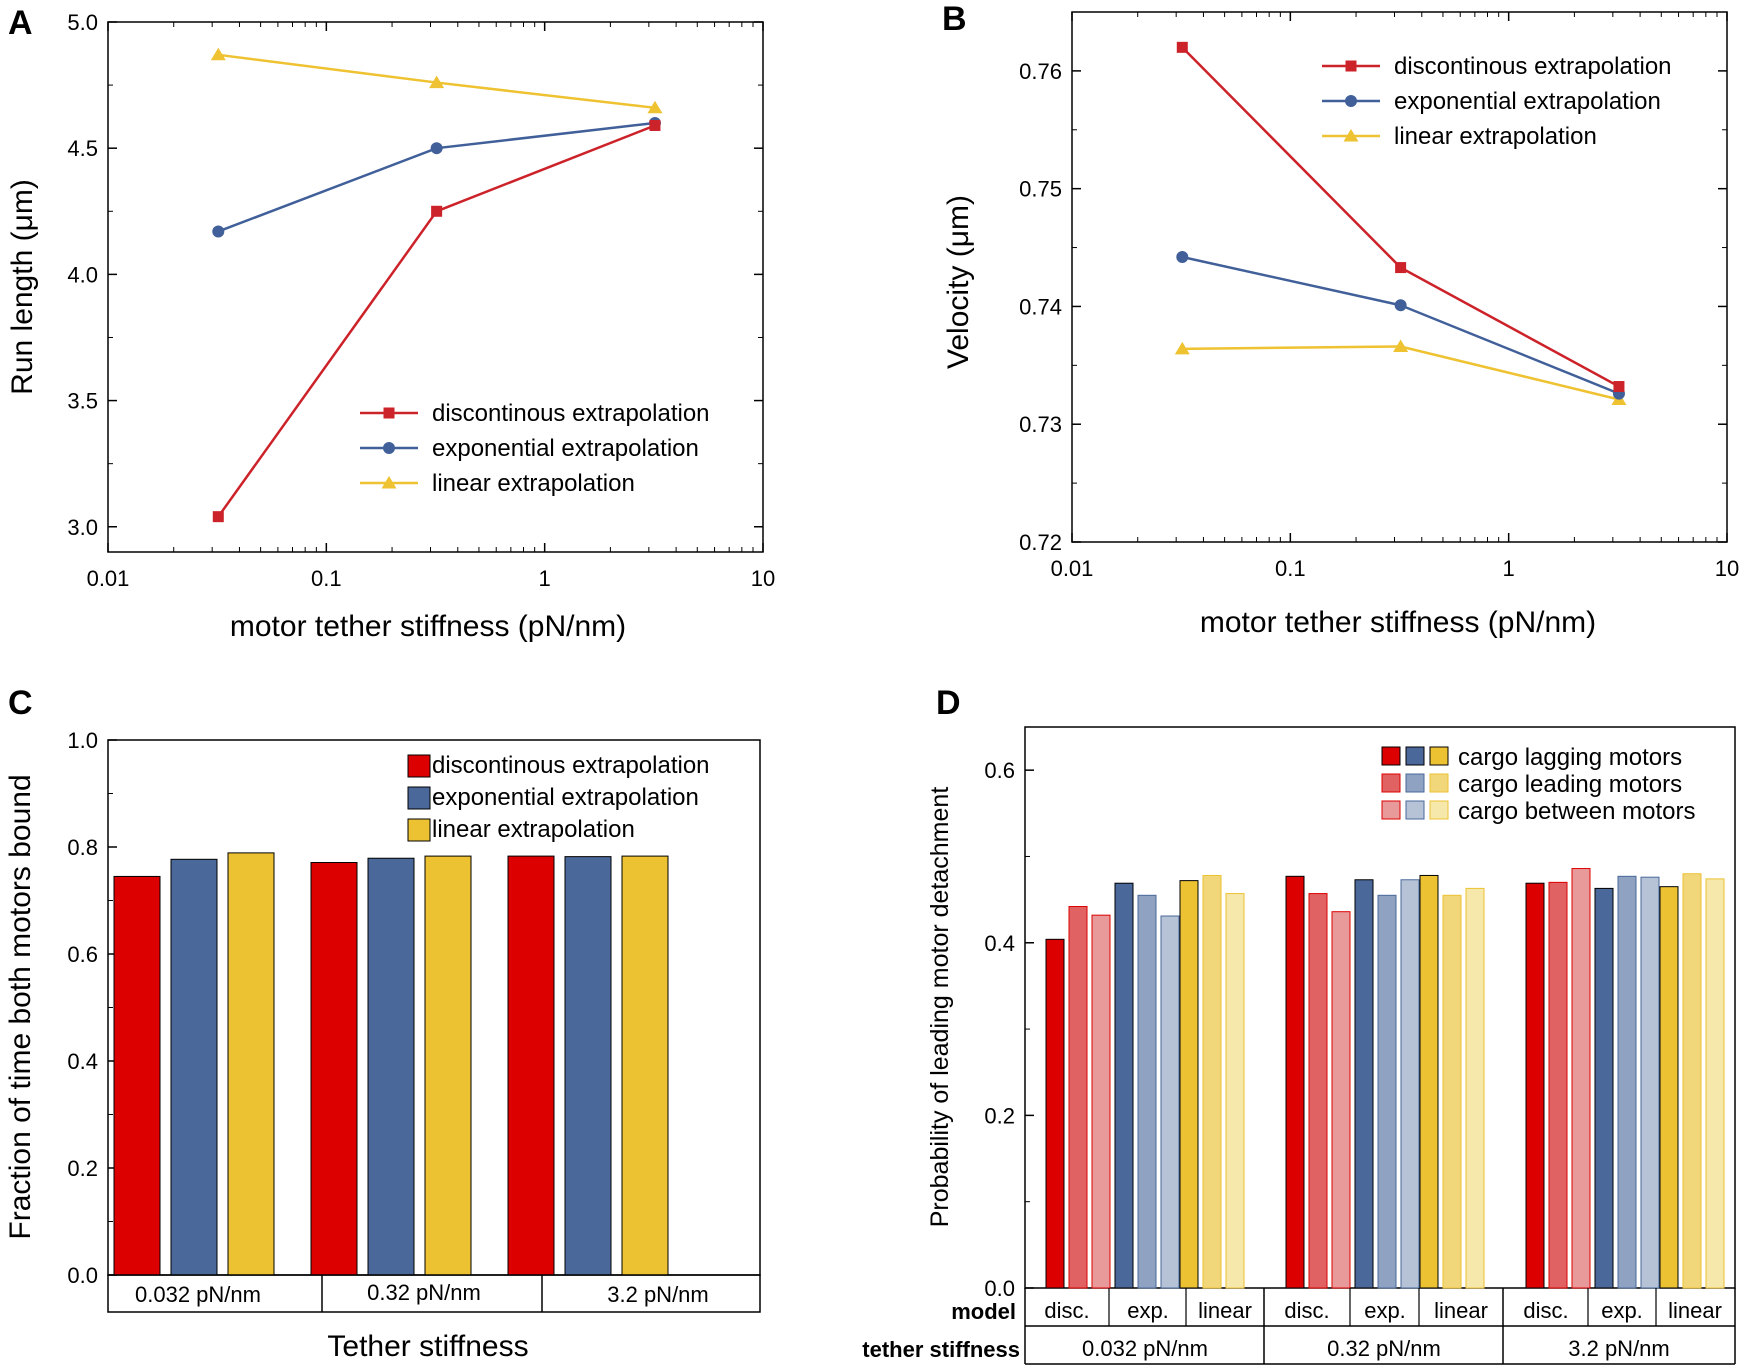 The height and width of the screenshot is (1372, 1745). I want to click on chart-c-category-label-1: 0.32 pN/nm, so click(424, 1292).